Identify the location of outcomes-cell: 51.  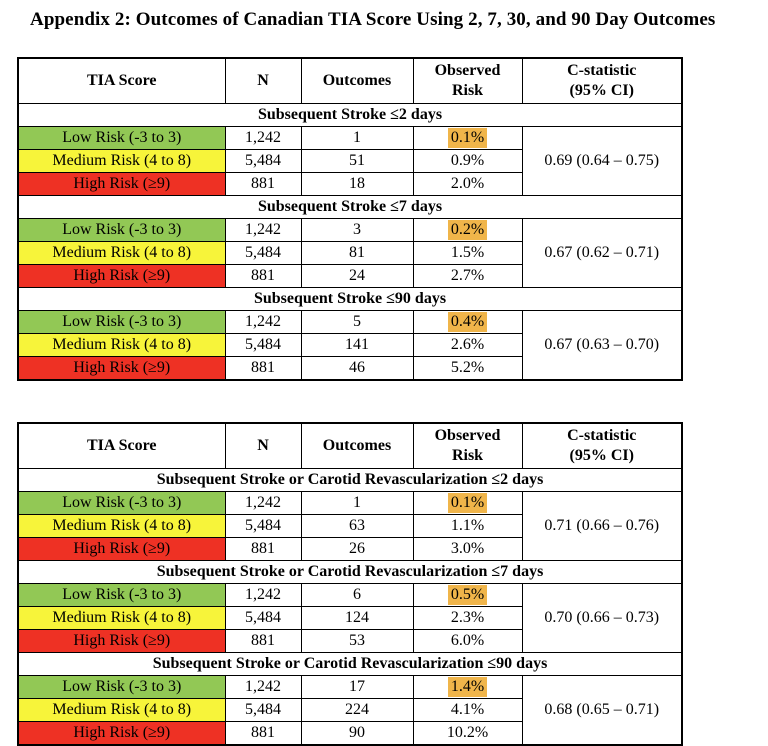
(357, 161).